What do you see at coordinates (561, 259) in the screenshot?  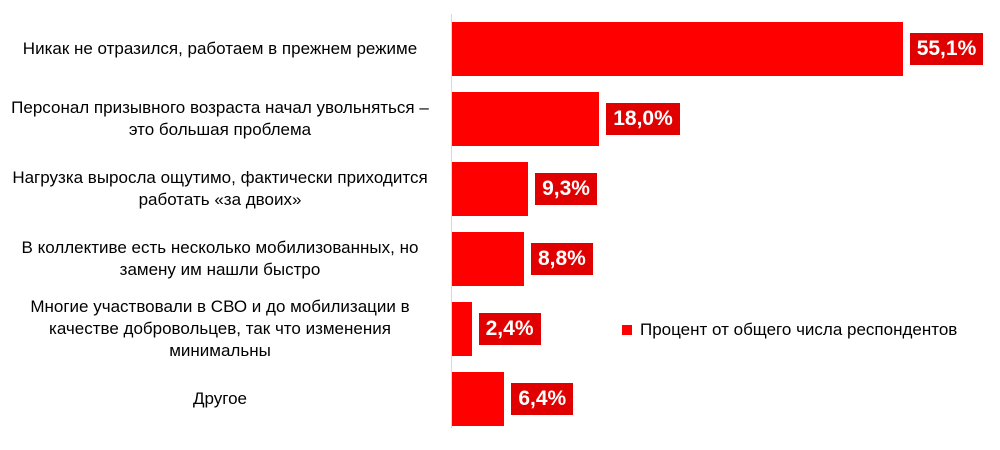 I see `data-label: 8,8%` at bounding box center [561, 259].